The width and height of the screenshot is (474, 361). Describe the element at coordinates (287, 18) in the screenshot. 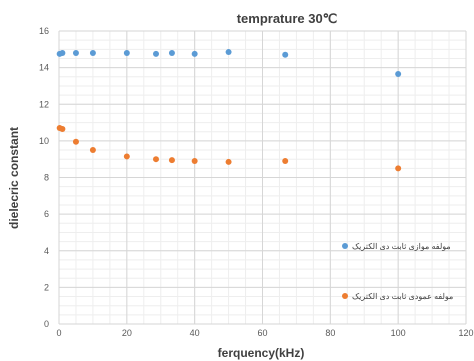

I see `chart-title: temprature 30℃` at that location.